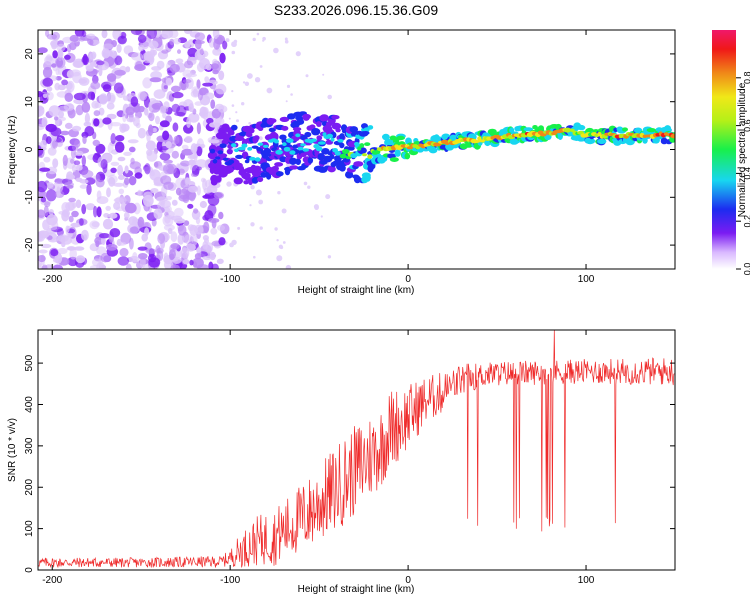 The width and height of the screenshot is (750, 600). Describe the element at coordinates (29, 404) in the screenshot. I see `snr-ytick-label: 400` at that location.